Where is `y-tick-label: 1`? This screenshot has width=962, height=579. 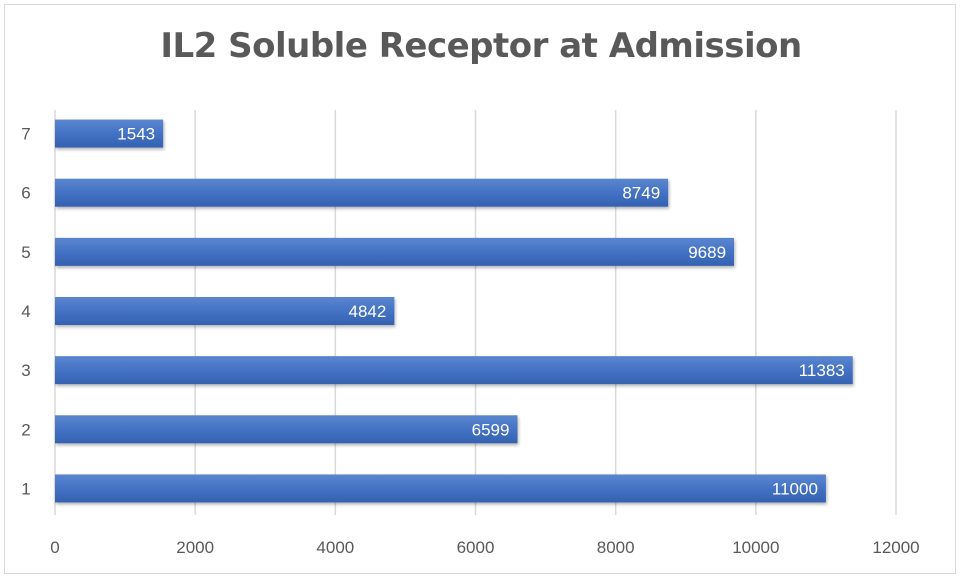 y-tick-label: 1 is located at coordinates (25, 488).